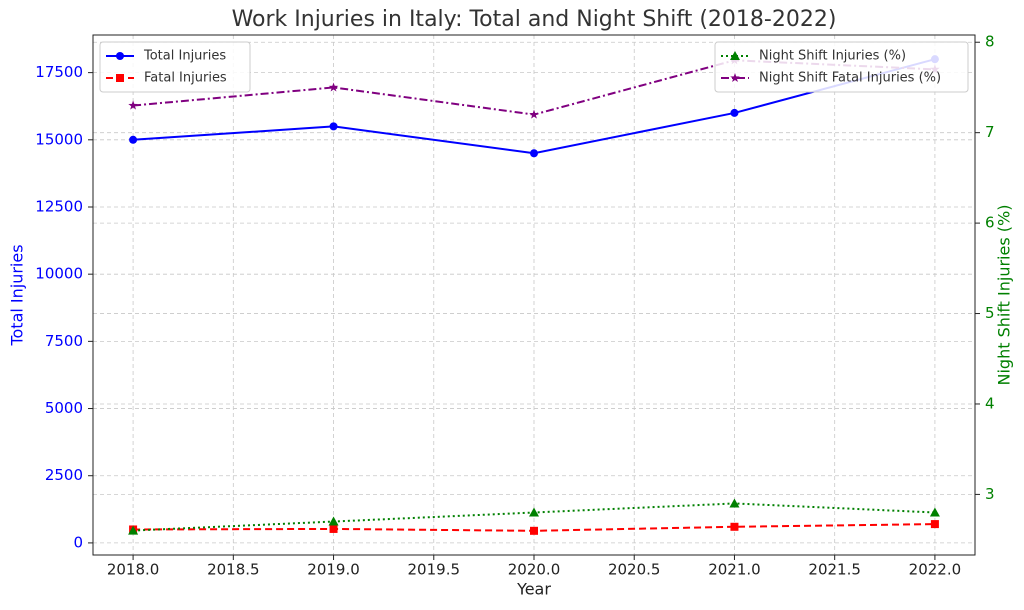 This screenshot has width=1024, height=610. Describe the element at coordinates (133, 570) in the screenshot. I see `x-tick-label: 2018.0` at that location.